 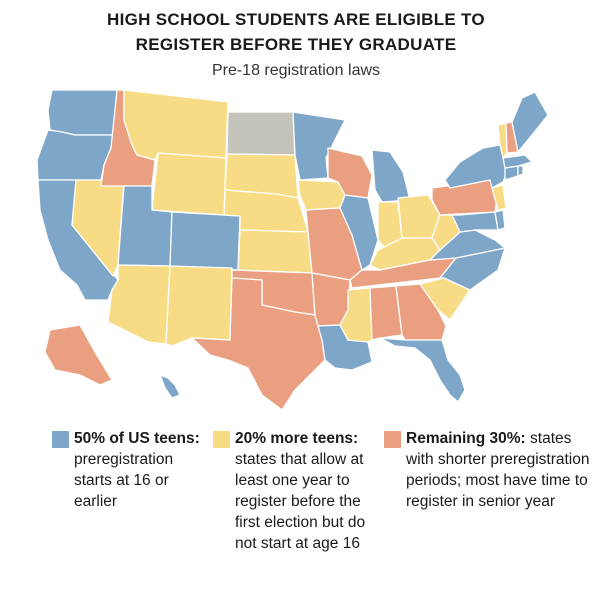 What do you see at coordinates (392, 439) in the screenshot?
I see `legend-swatch-orange` at bounding box center [392, 439].